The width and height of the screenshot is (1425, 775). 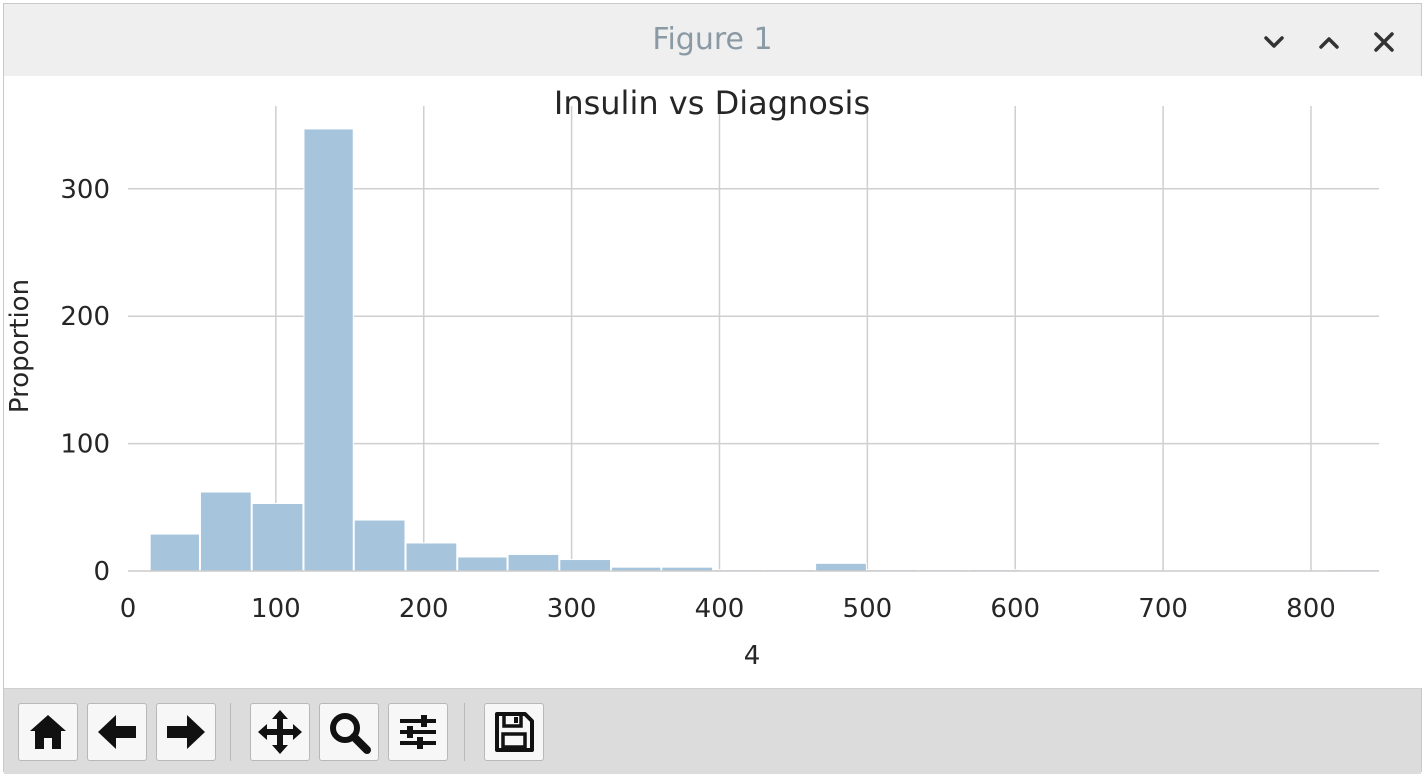 I want to click on arrow-left-icon, so click(x=117, y=732).